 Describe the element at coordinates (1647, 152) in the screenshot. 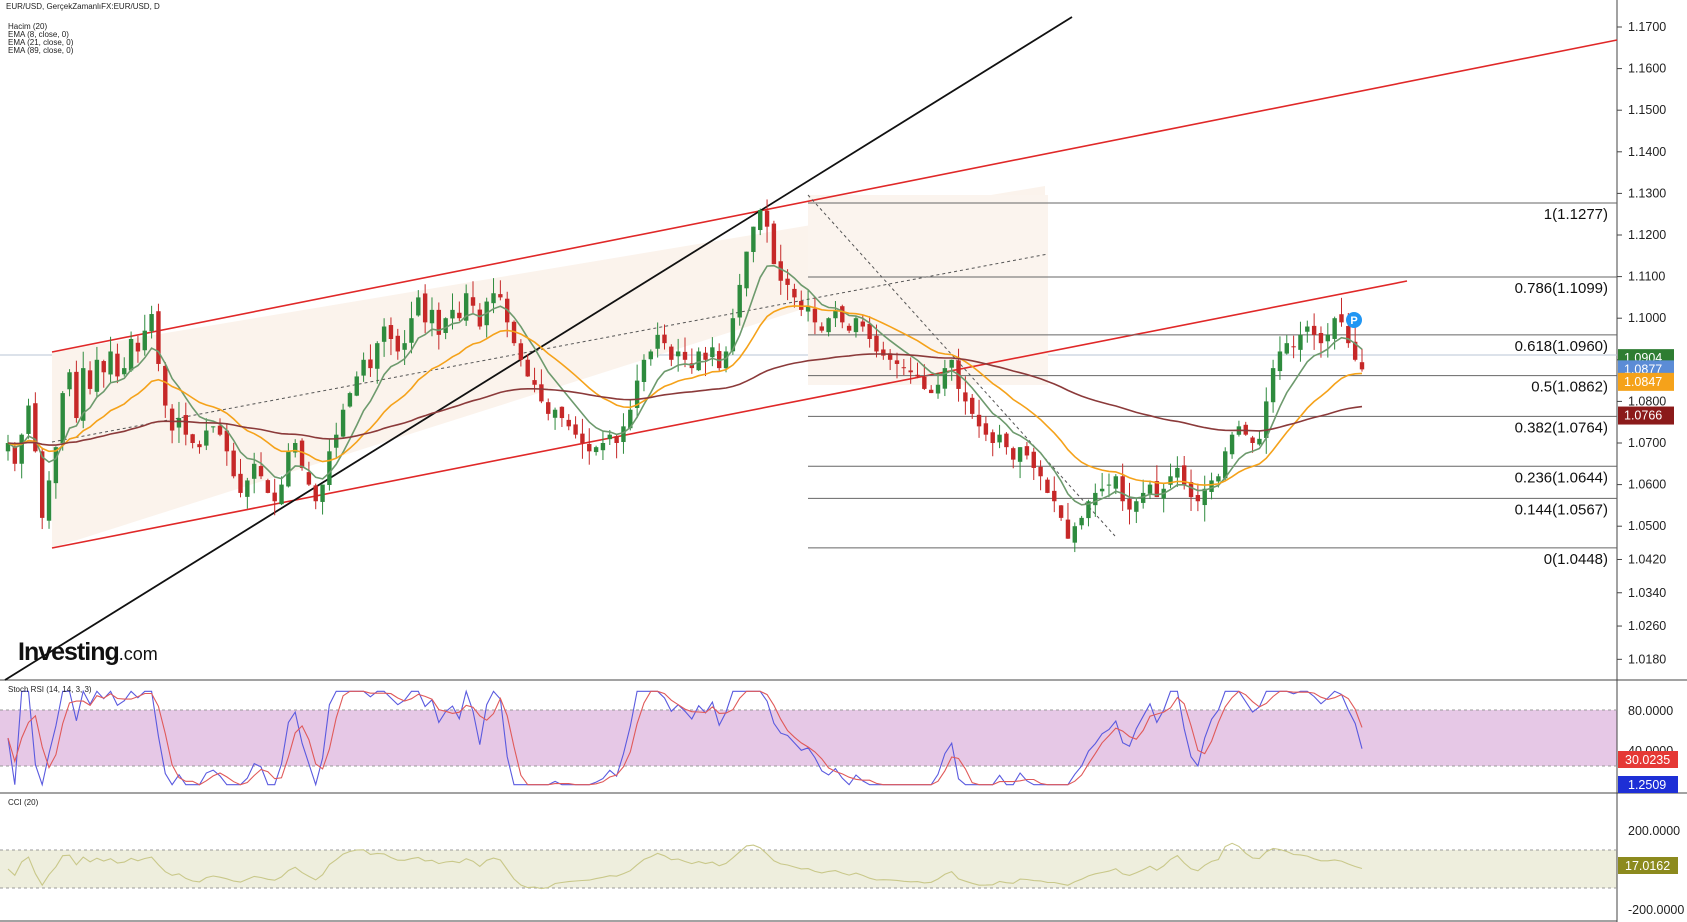

I see `price-tick-label: 1.1400` at that location.